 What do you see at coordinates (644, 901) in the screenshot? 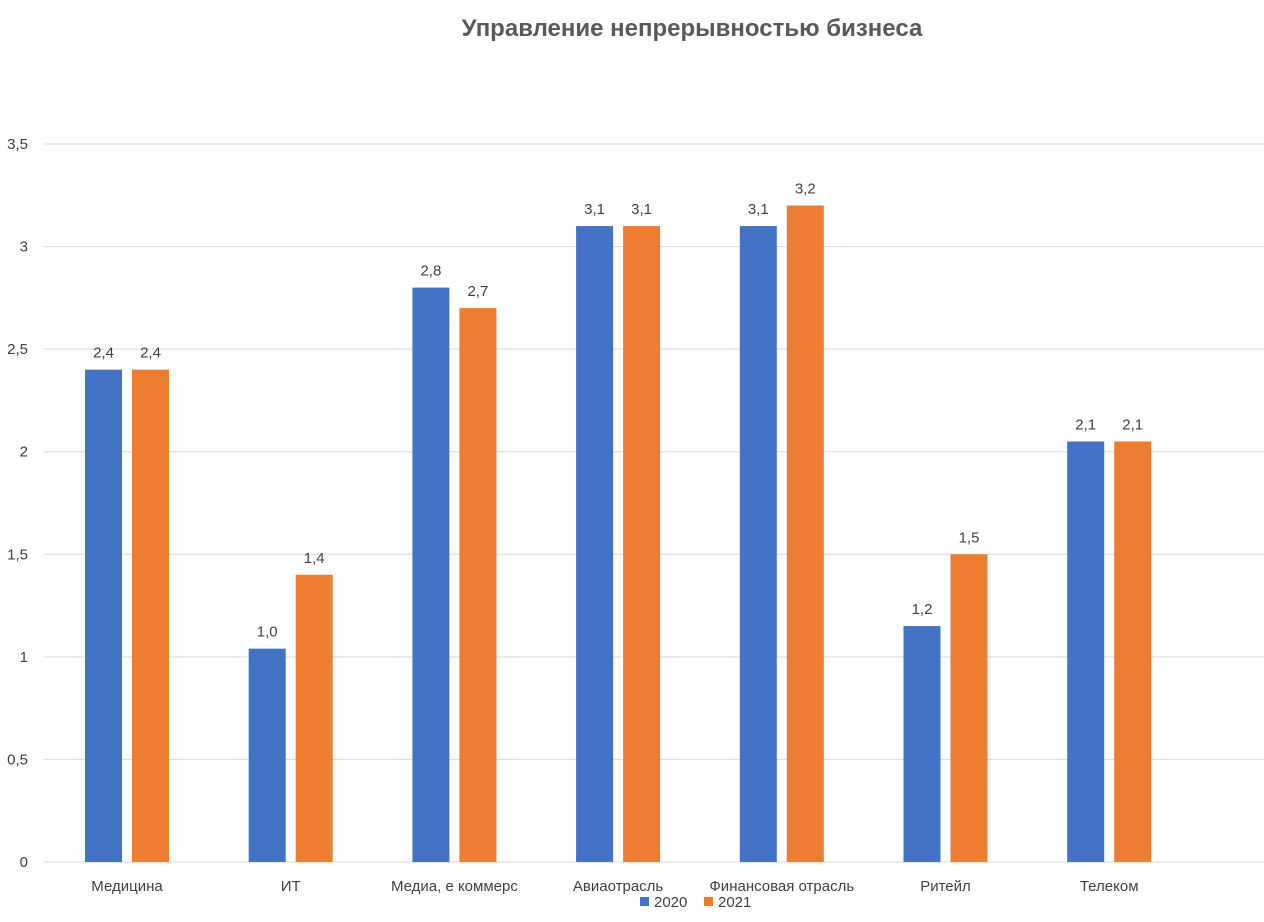
I see `legend-swatch-2020` at bounding box center [644, 901].